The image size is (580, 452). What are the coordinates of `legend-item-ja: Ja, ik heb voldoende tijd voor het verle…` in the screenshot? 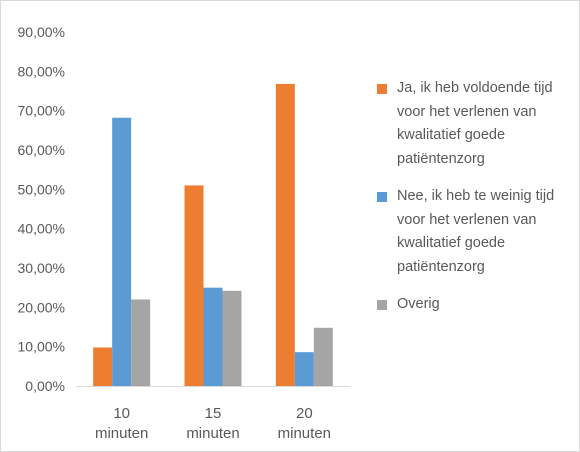 It's located at (475, 124).